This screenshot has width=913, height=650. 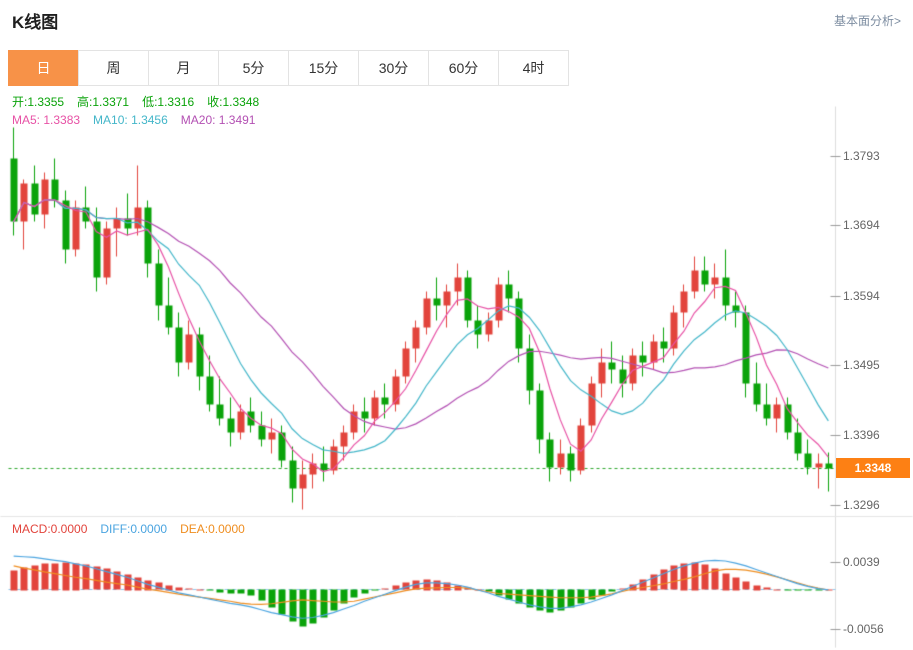 What do you see at coordinates (130, 120) in the screenshot?
I see `ma10-value: MA10: 1.3456` at bounding box center [130, 120].